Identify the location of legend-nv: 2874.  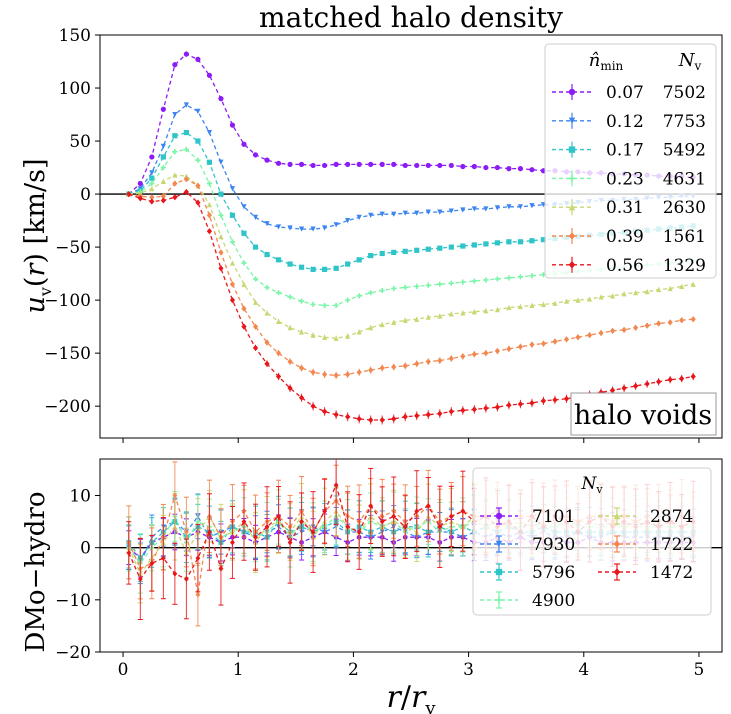
(671, 517).